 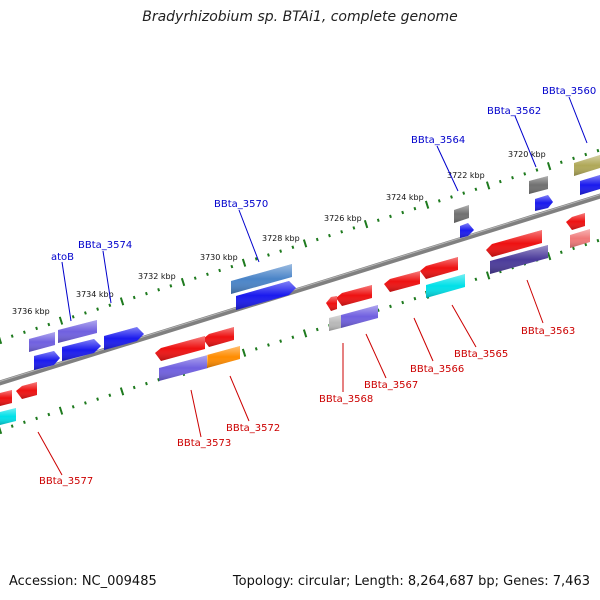 What do you see at coordinates (105, 245) in the screenshot?
I see `gene-label-BBta_3574: BBta_3574` at bounding box center [105, 245].